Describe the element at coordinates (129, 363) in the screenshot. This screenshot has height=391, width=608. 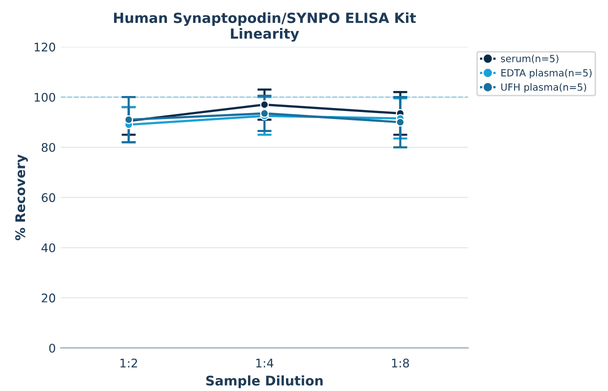
I see `x-tick-label: 1:2` at that location.